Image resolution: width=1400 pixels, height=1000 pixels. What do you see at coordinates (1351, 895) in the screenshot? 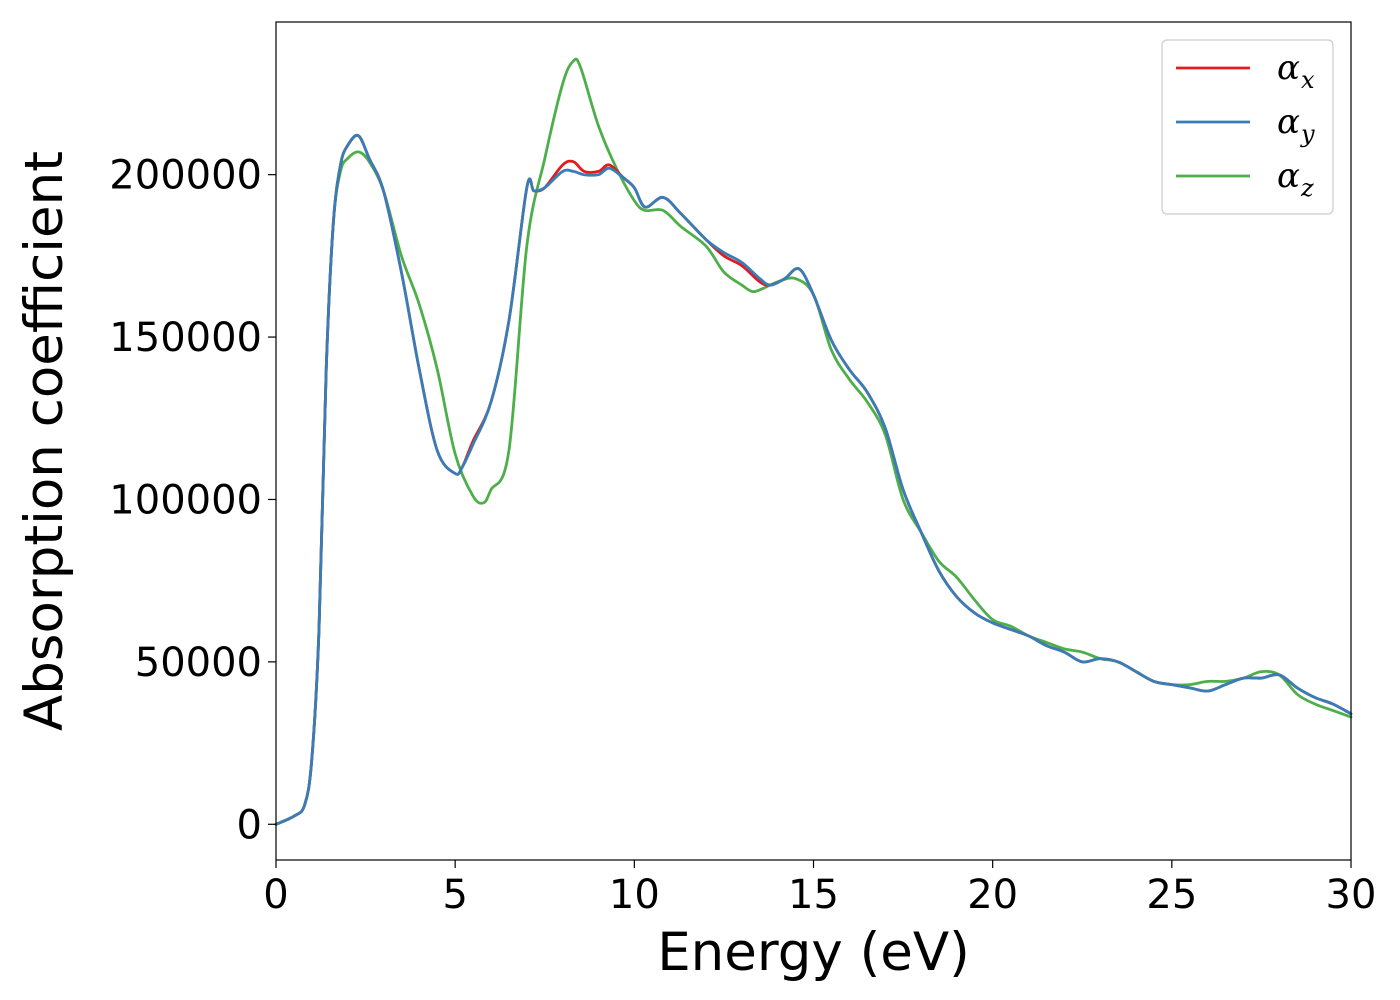
I see `x-tick-label: 30` at bounding box center [1351, 895].